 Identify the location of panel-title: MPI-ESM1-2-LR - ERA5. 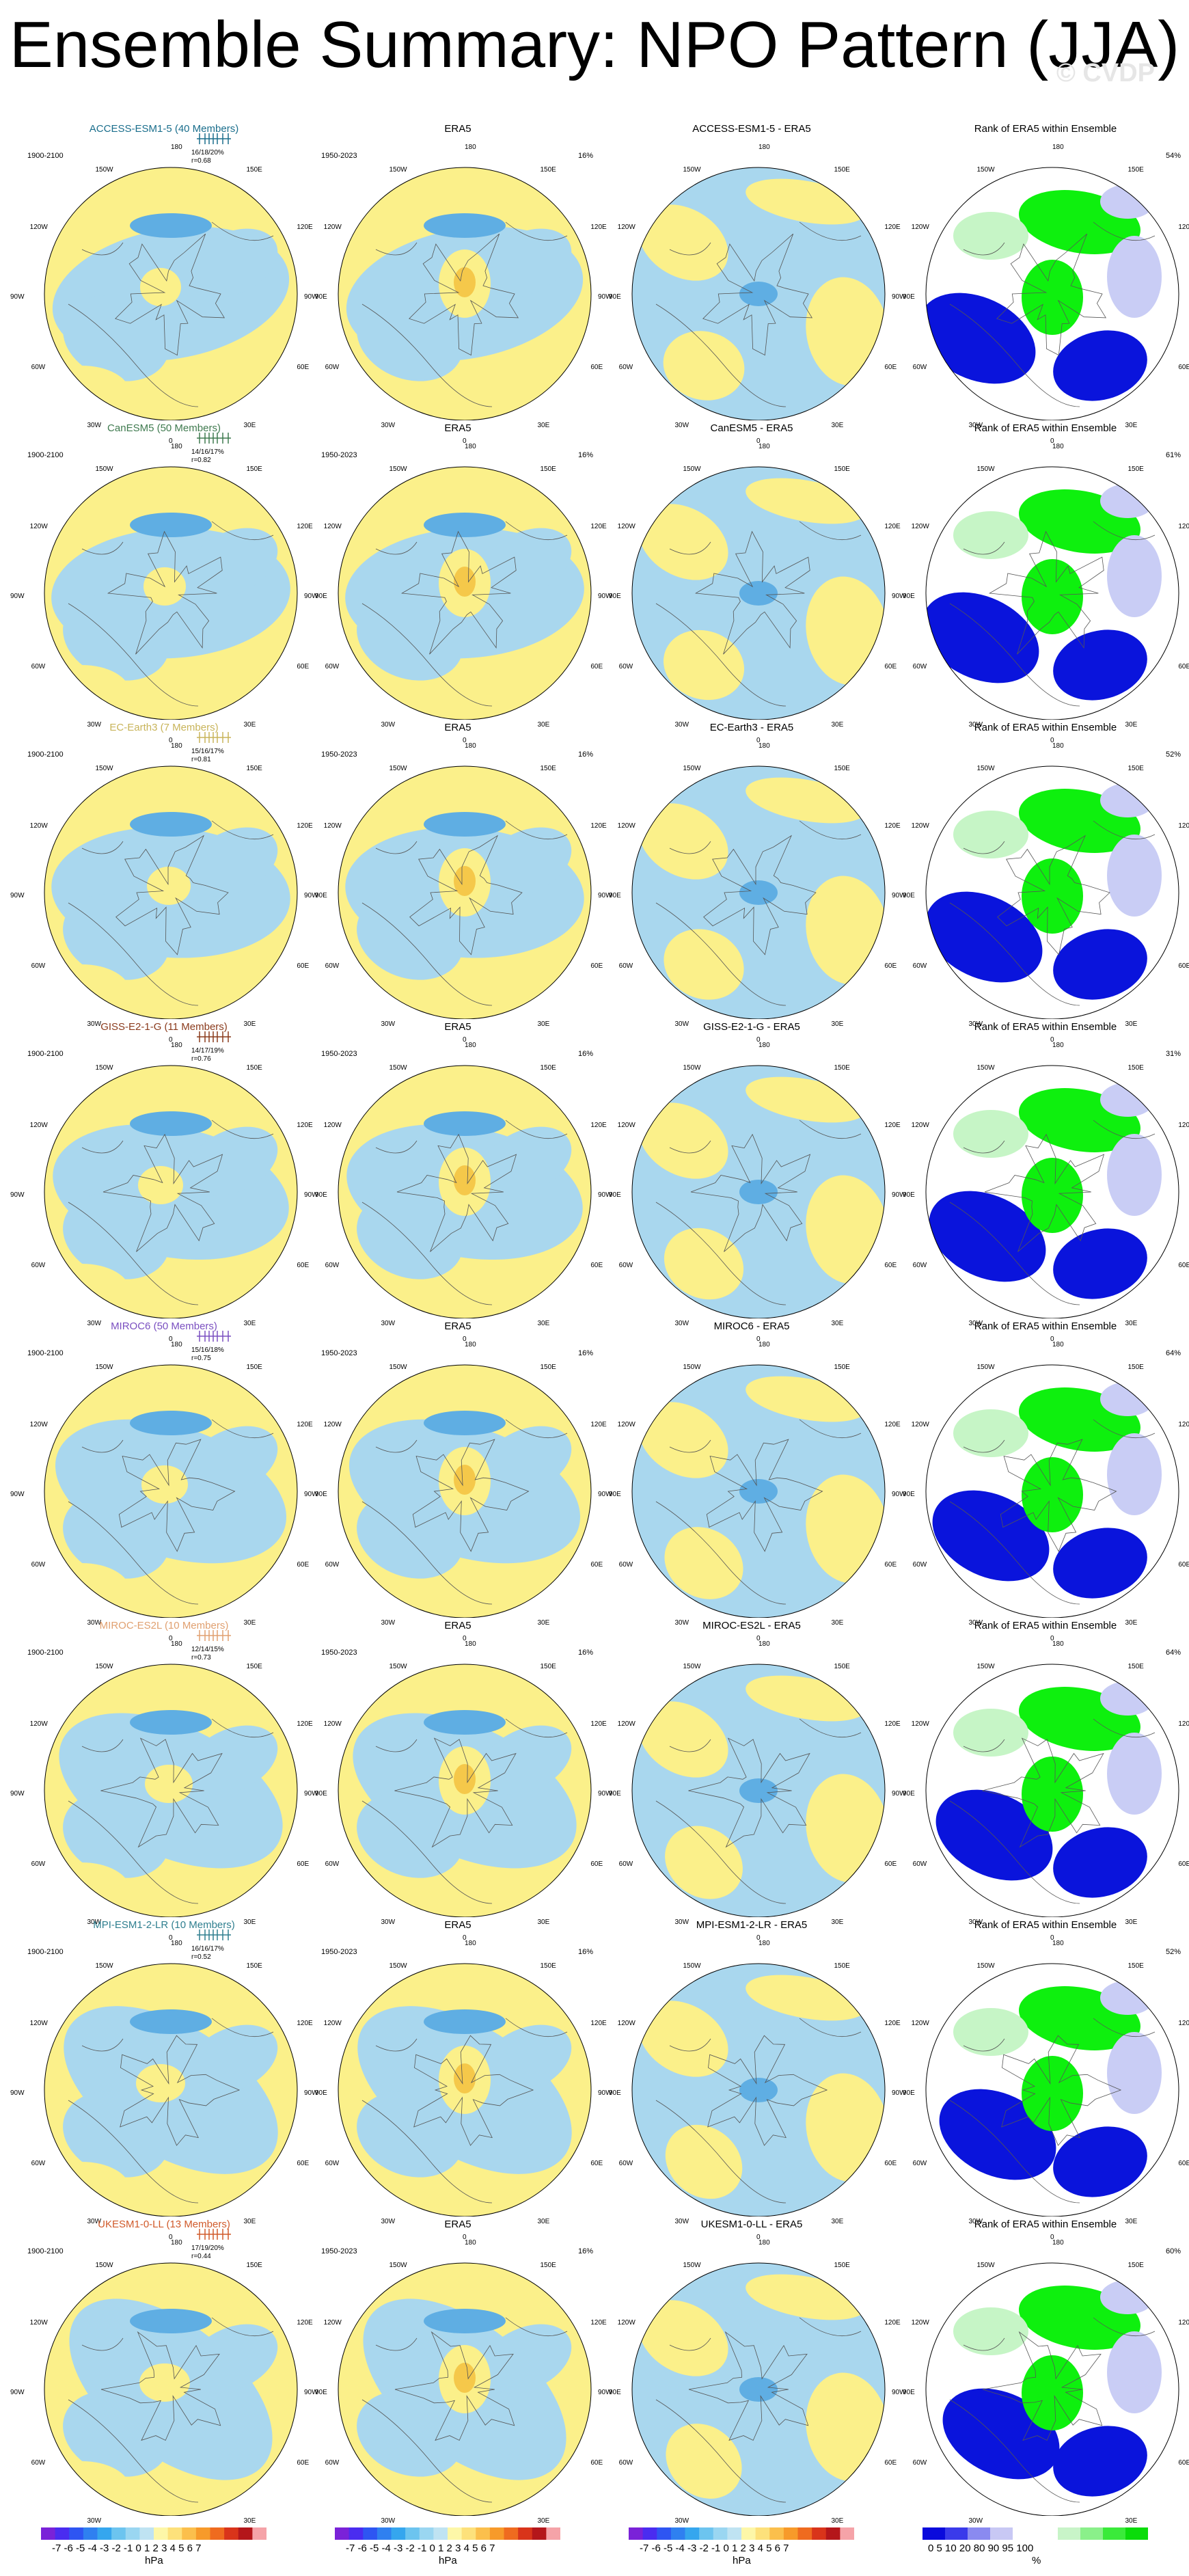
(752, 1925).